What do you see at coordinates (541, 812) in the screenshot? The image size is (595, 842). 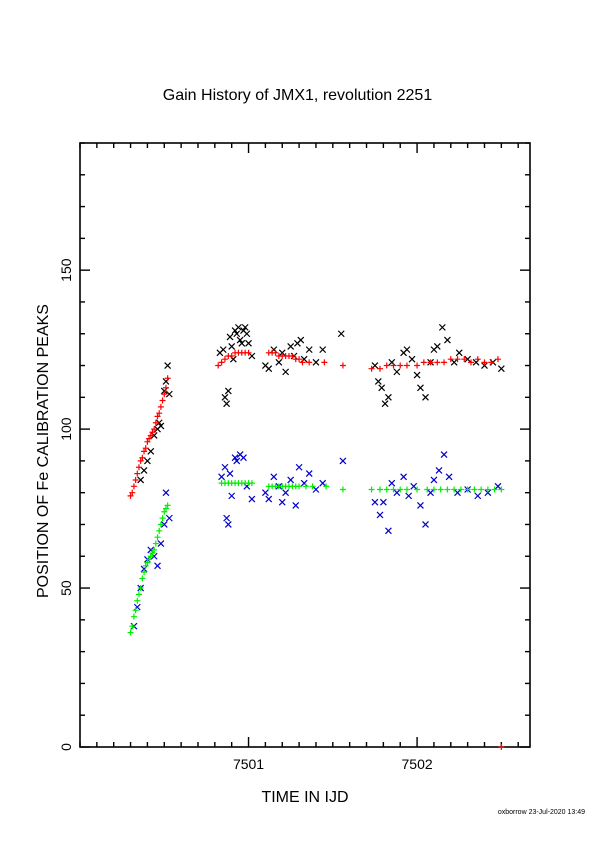 I see `footer-stamp: oxborrow 23-Jul-2020 13:49` at bounding box center [541, 812].